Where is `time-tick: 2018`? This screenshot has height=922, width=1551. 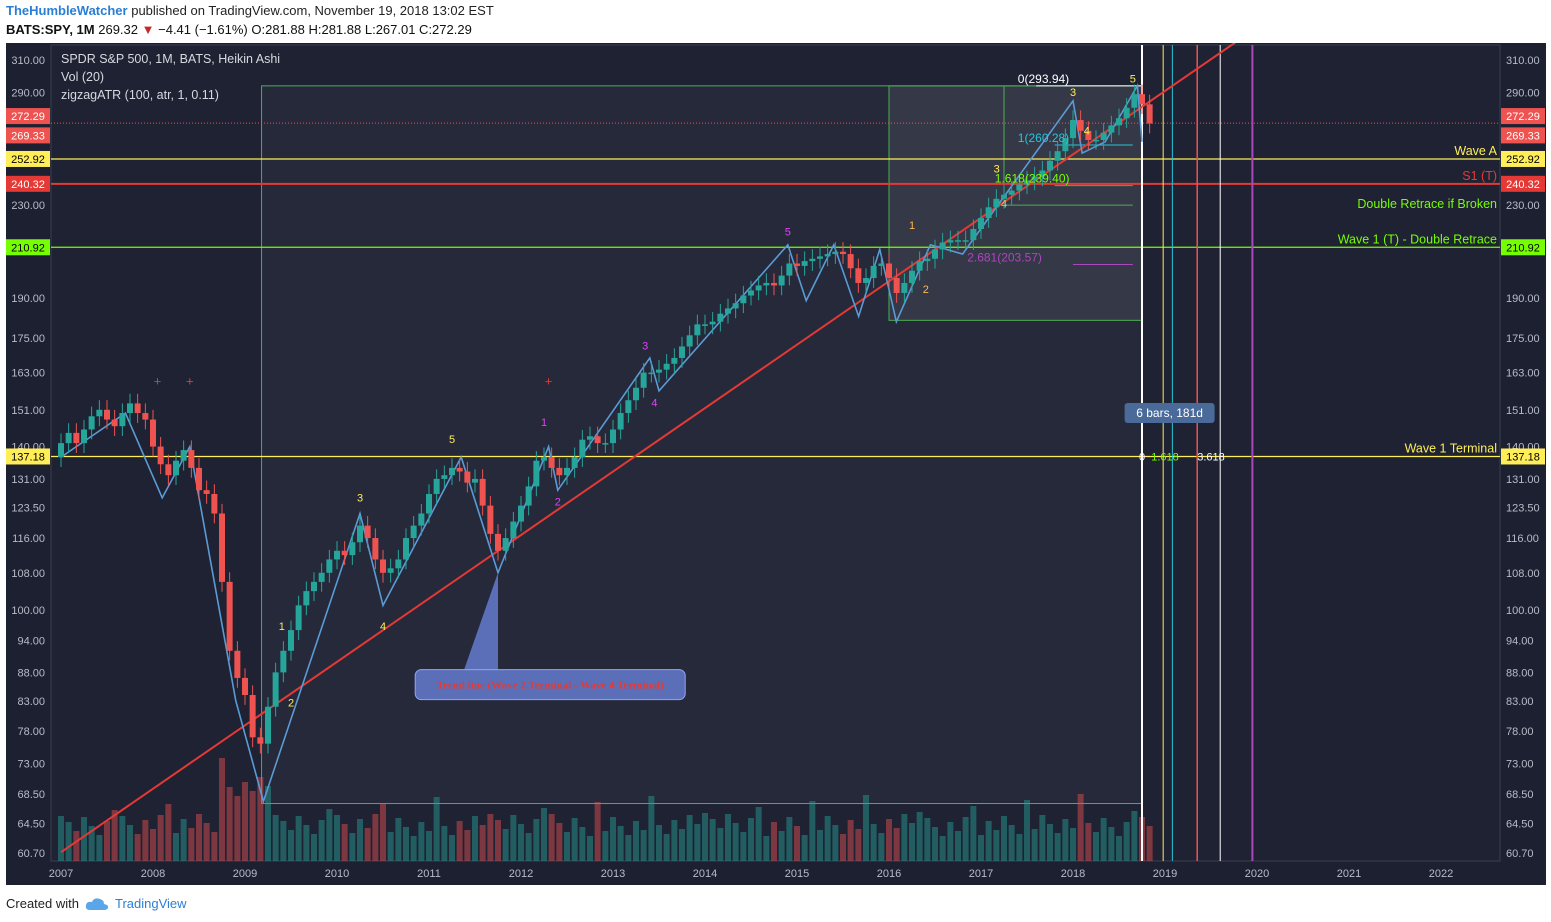
time-tick: 2018 is located at coordinates (1073, 874).